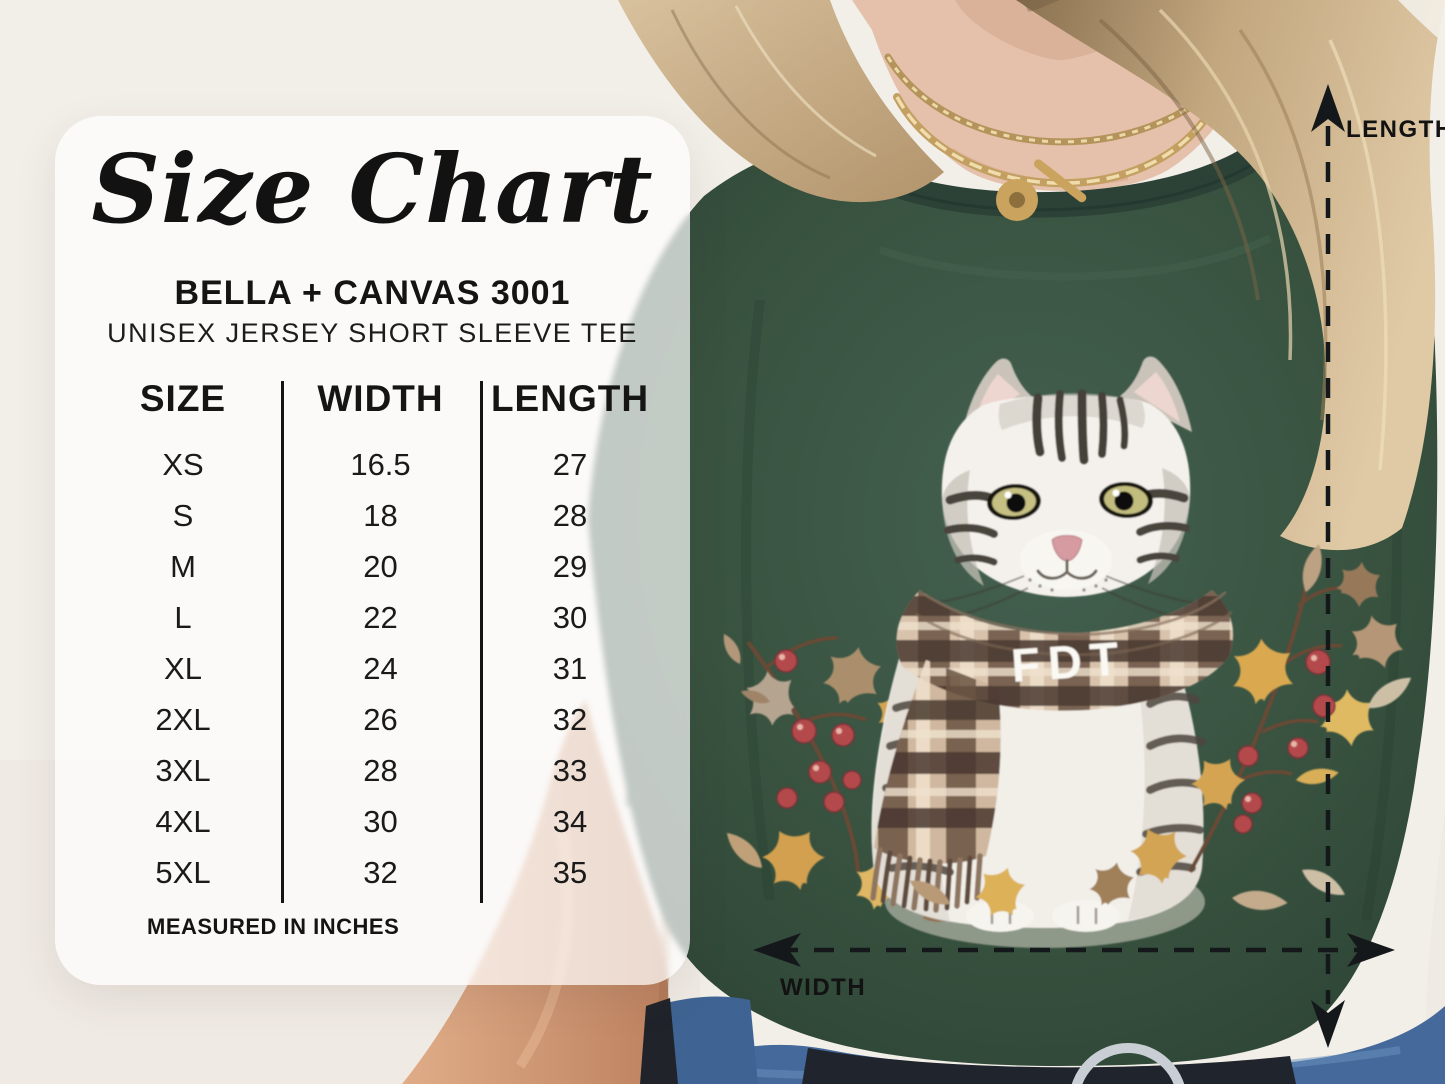 Image resolution: width=1445 pixels, height=1084 pixels. Describe the element at coordinates (570, 719) in the screenshot. I see `length-cell: 32` at that location.